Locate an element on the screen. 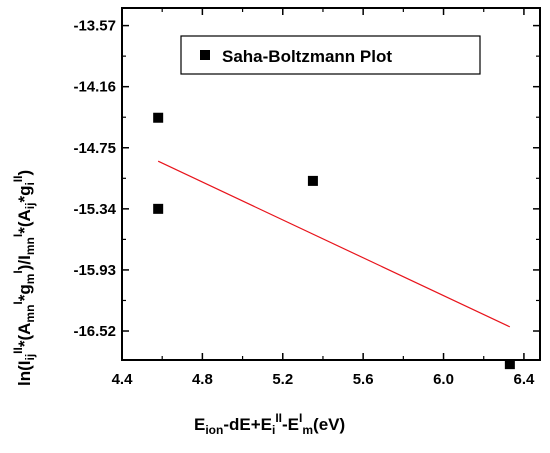  y-tick-label: -15.93 is located at coordinates (94, 270).